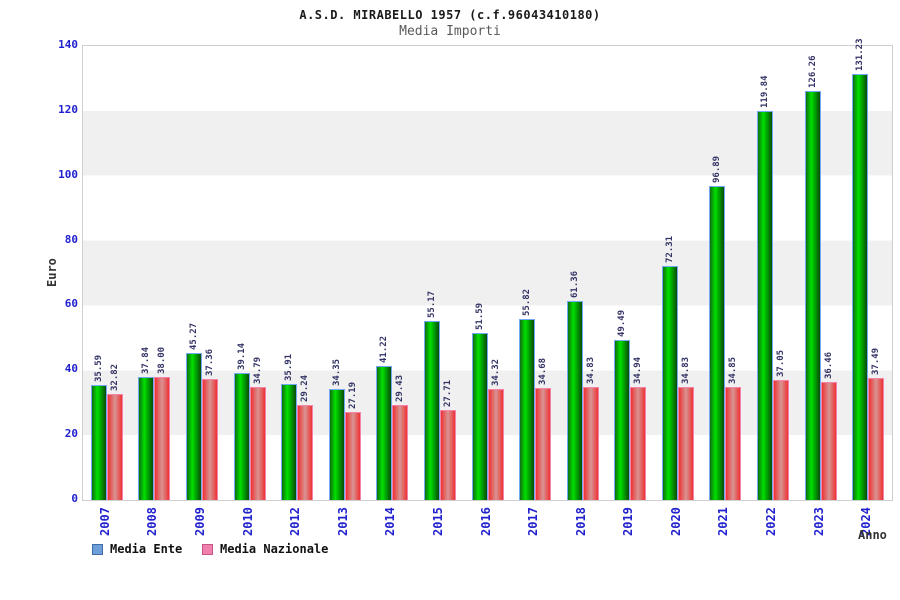 The width and height of the screenshot is (900, 600). What do you see at coordinates (872, 535) in the screenshot?
I see `x-axis-title: Anno` at bounding box center [872, 535].